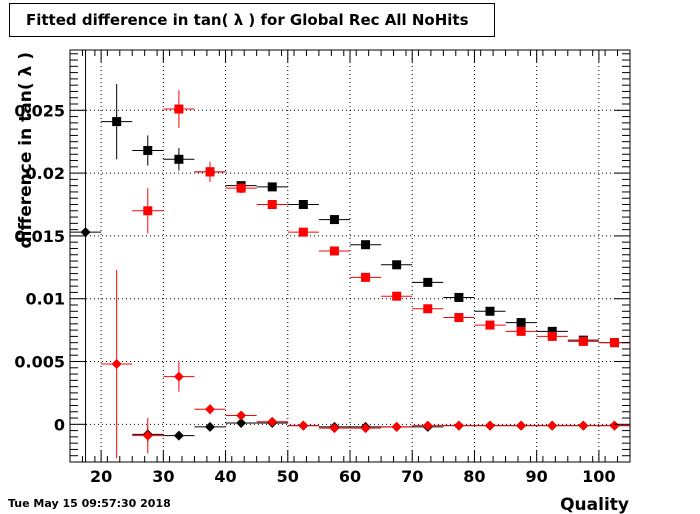 This screenshot has width=700, height=514. I want to click on y-tick-label: 0, so click(59, 424).